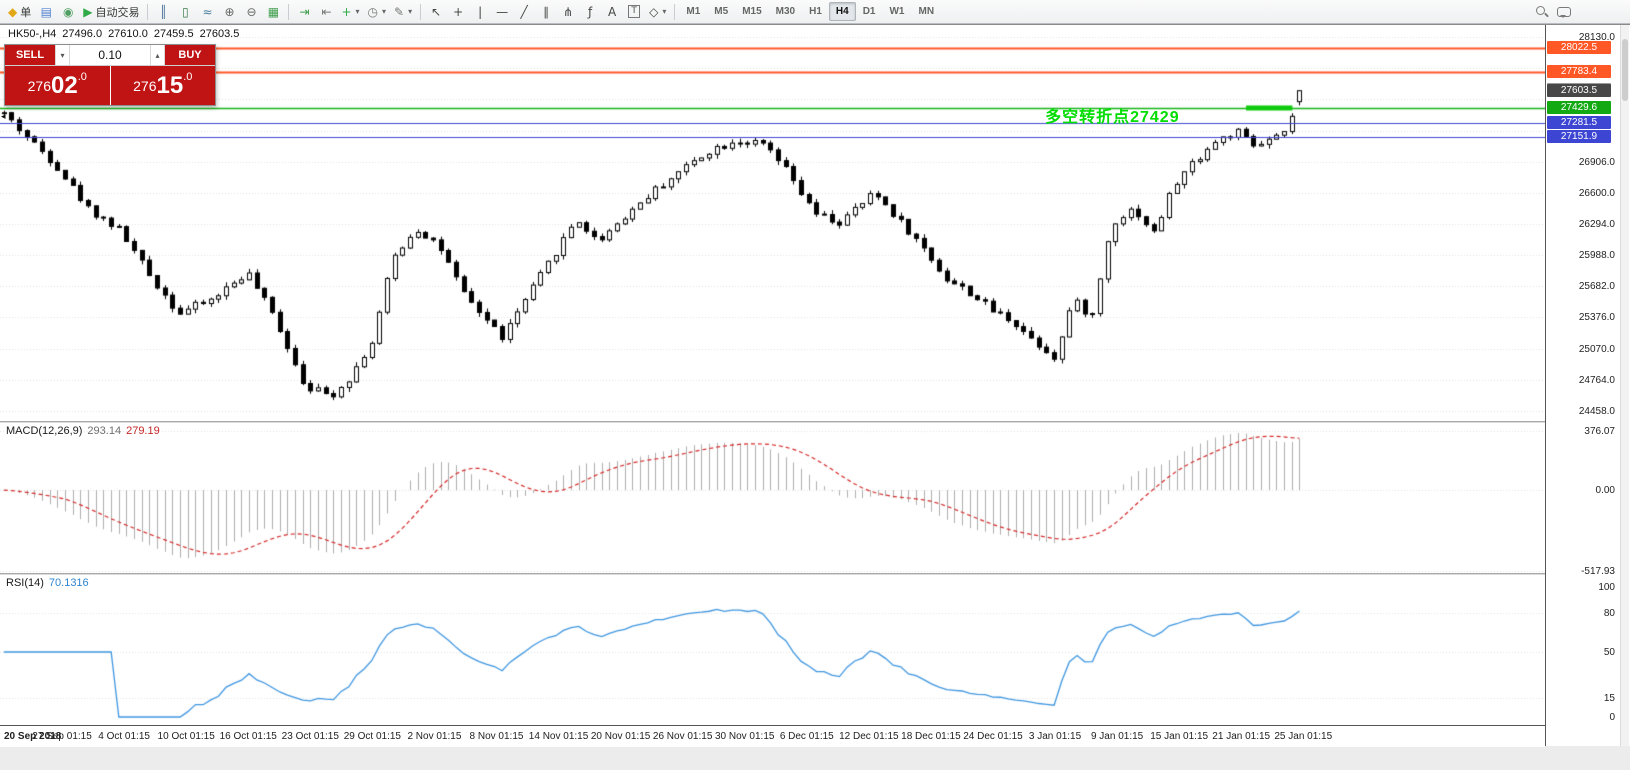 The image size is (1630, 770). Describe the element at coordinates (1625, 70) in the screenshot. I see `scrollbar-thumb` at that location.